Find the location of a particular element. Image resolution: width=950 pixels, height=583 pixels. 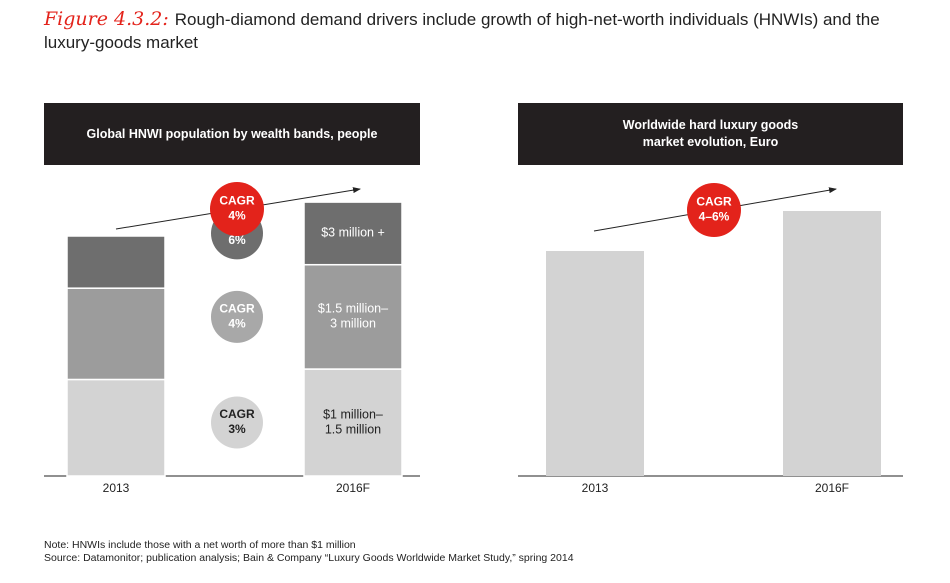

overall-cagr-circle-right is located at coordinates (714, 210).